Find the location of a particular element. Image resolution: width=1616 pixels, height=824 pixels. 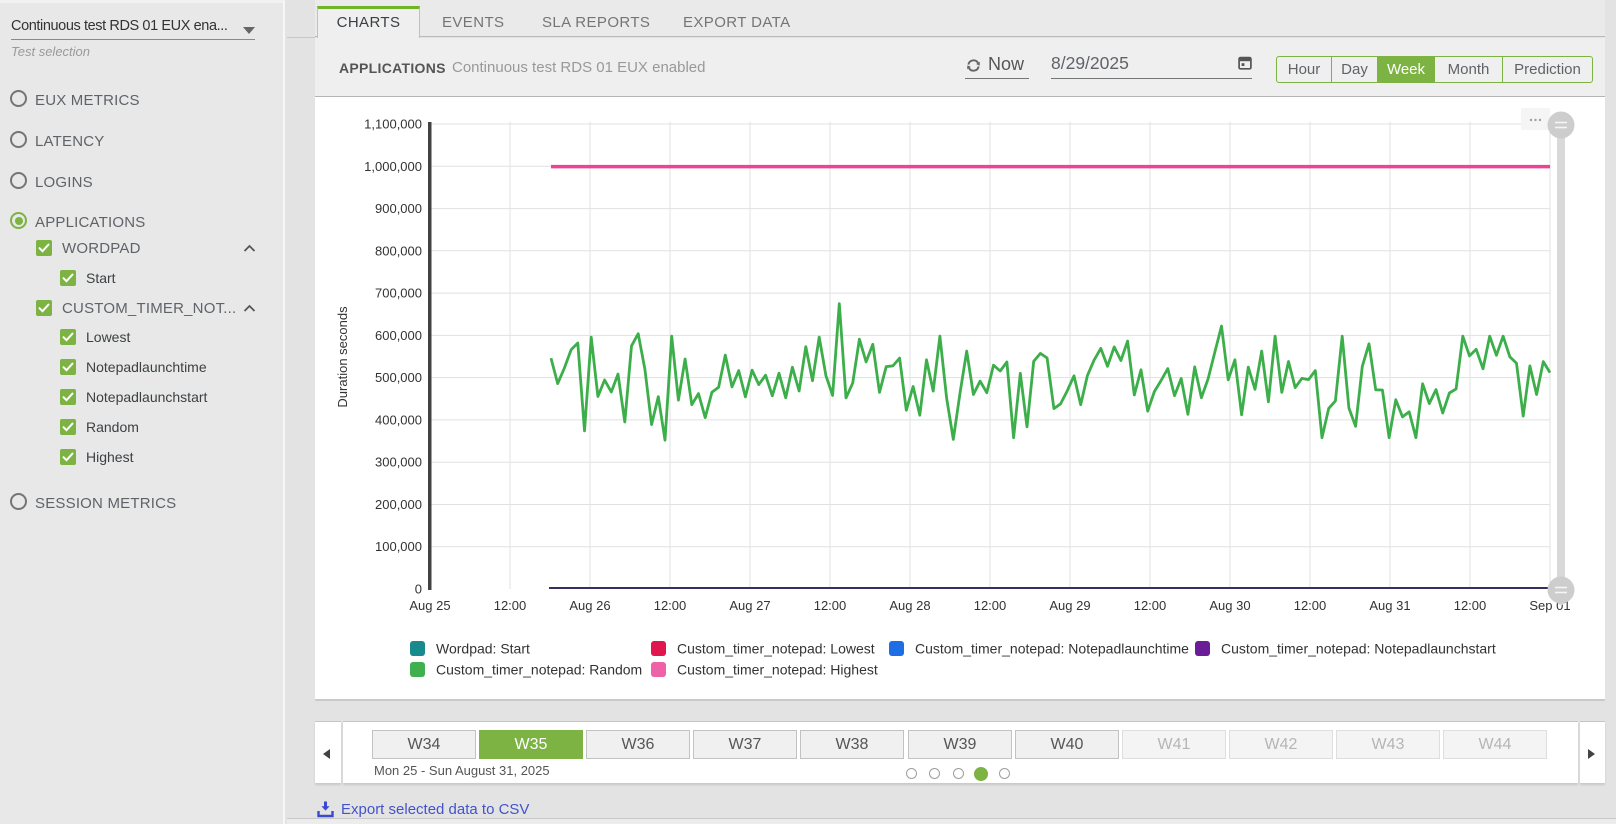

svg-text: 900,000 is located at coordinates (398, 208).